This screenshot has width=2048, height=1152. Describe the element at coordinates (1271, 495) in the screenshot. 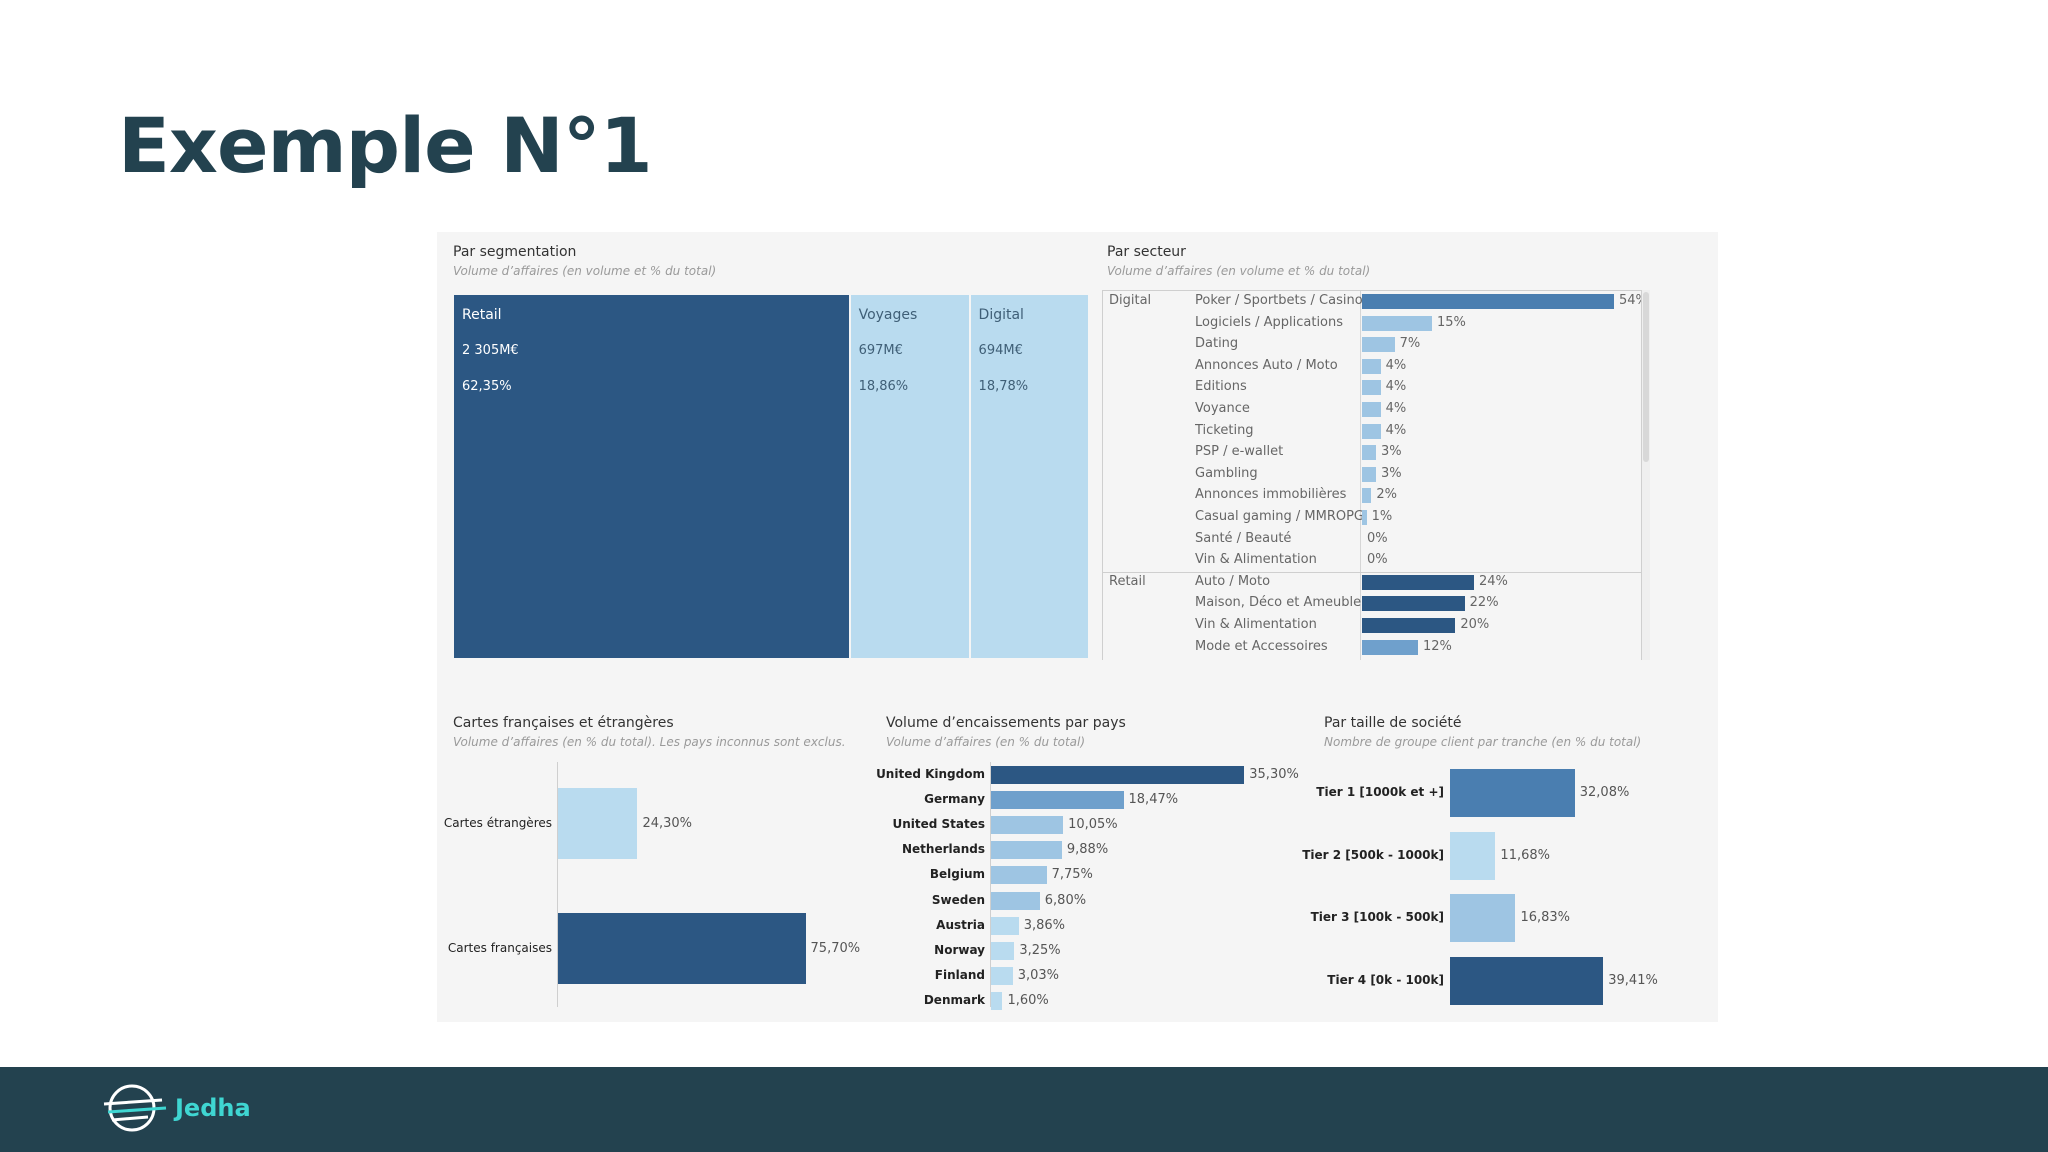

I see `sector-row-label: Annonces immobilières` at that location.